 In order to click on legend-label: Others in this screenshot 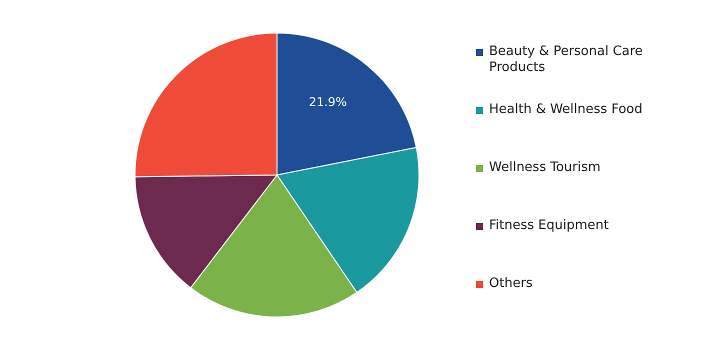, I will do `click(511, 284)`.